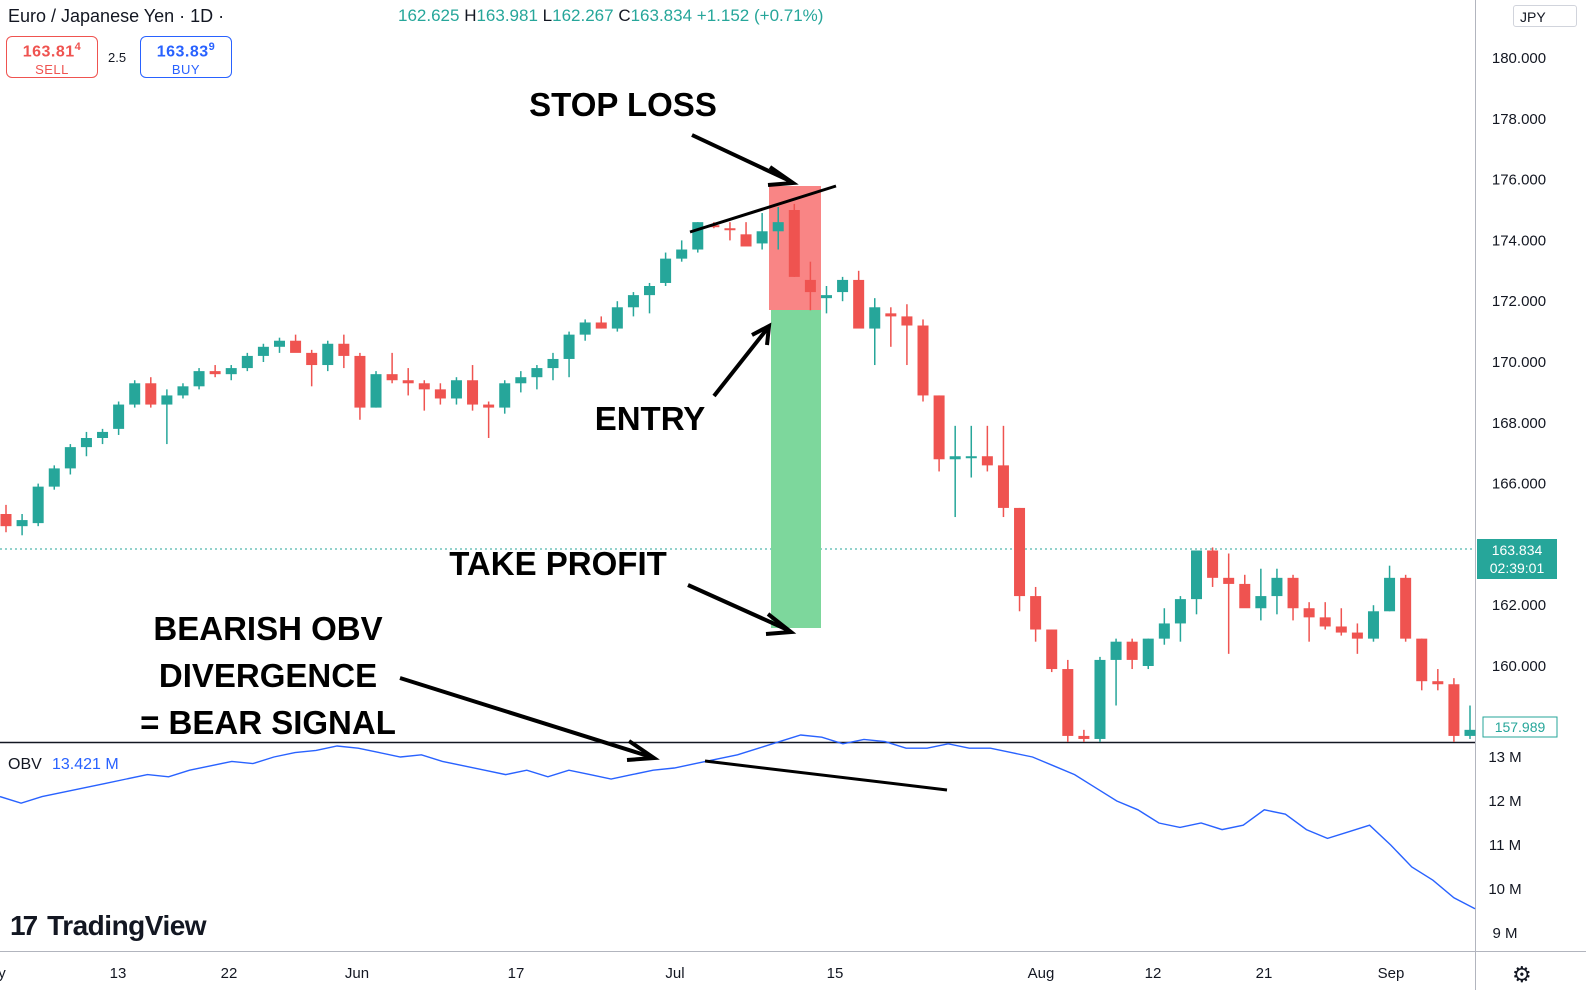 The height and width of the screenshot is (1006, 1586). I want to click on price-tick: 160.000, so click(1519, 666).